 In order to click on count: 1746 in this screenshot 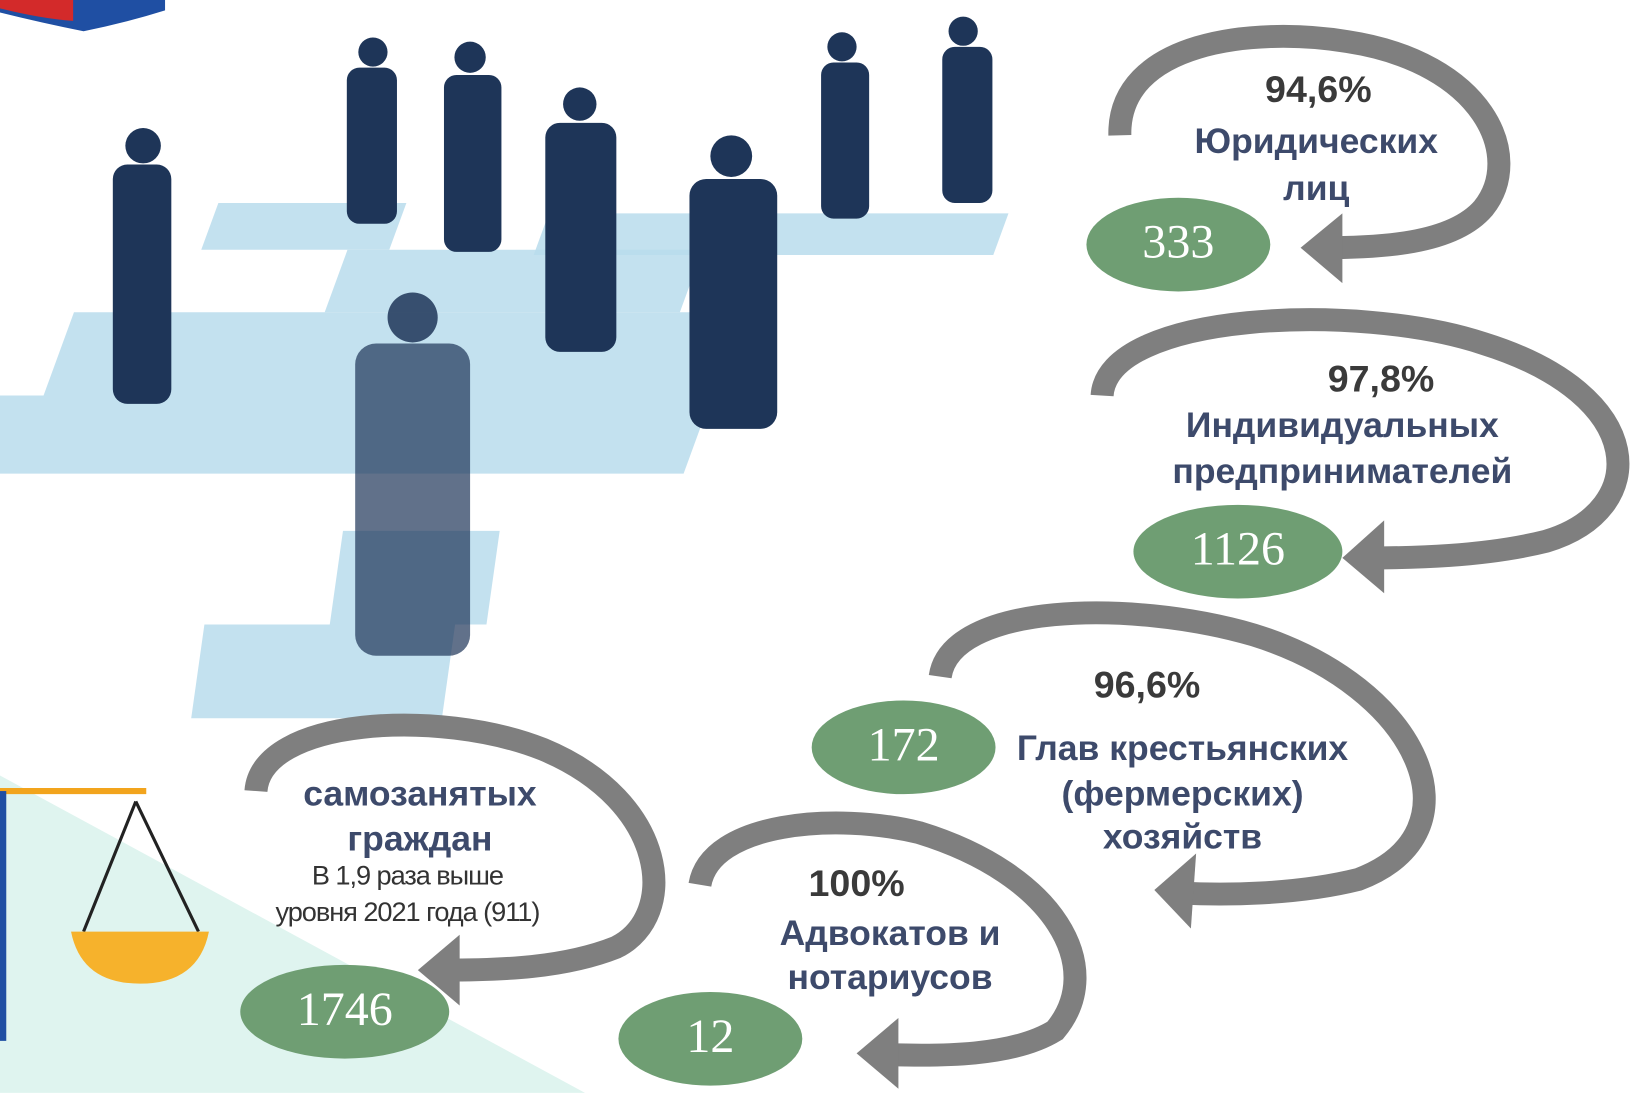, I will do `click(345, 1009)`.